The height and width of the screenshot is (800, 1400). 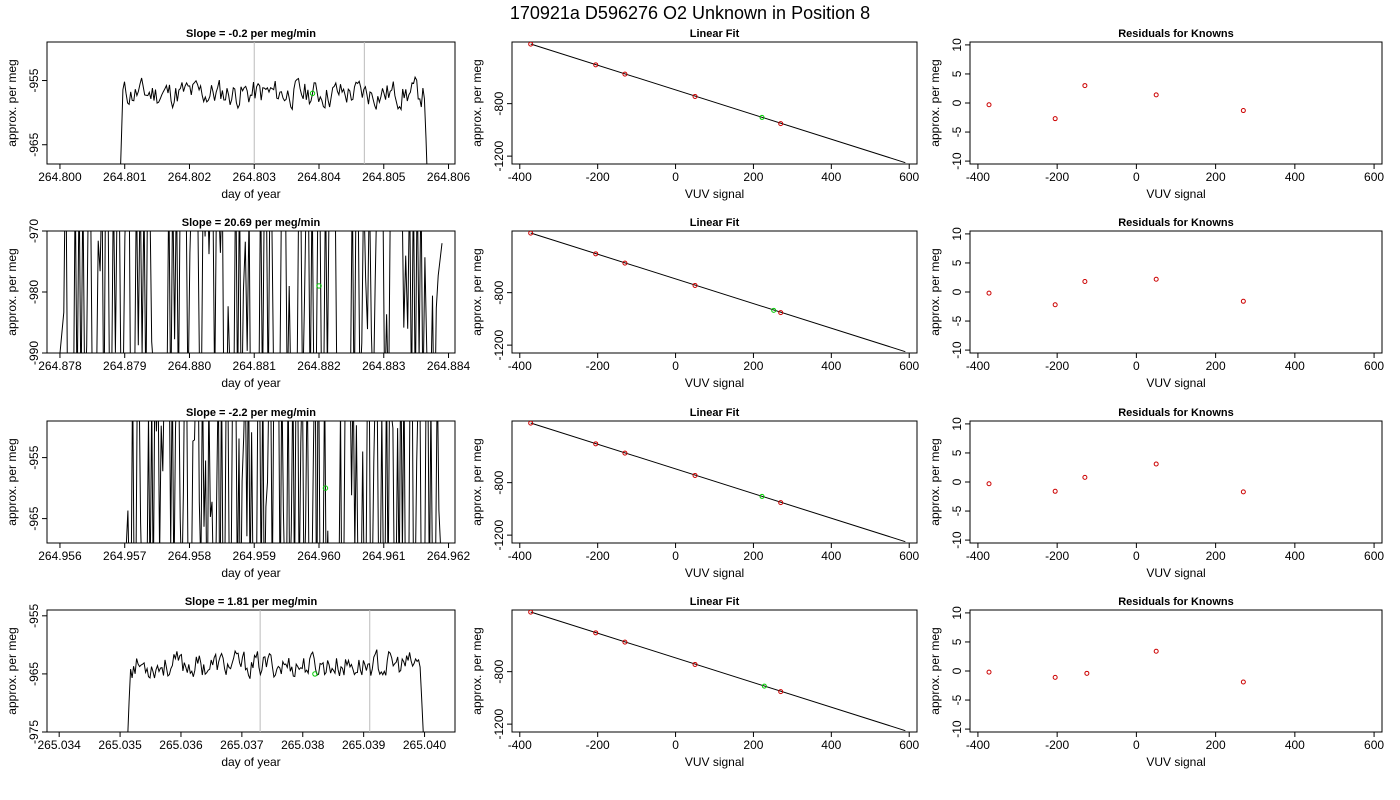 What do you see at coordinates (125, 556) in the screenshot?
I see `x-tick-label: 264.957` at bounding box center [125, 556].